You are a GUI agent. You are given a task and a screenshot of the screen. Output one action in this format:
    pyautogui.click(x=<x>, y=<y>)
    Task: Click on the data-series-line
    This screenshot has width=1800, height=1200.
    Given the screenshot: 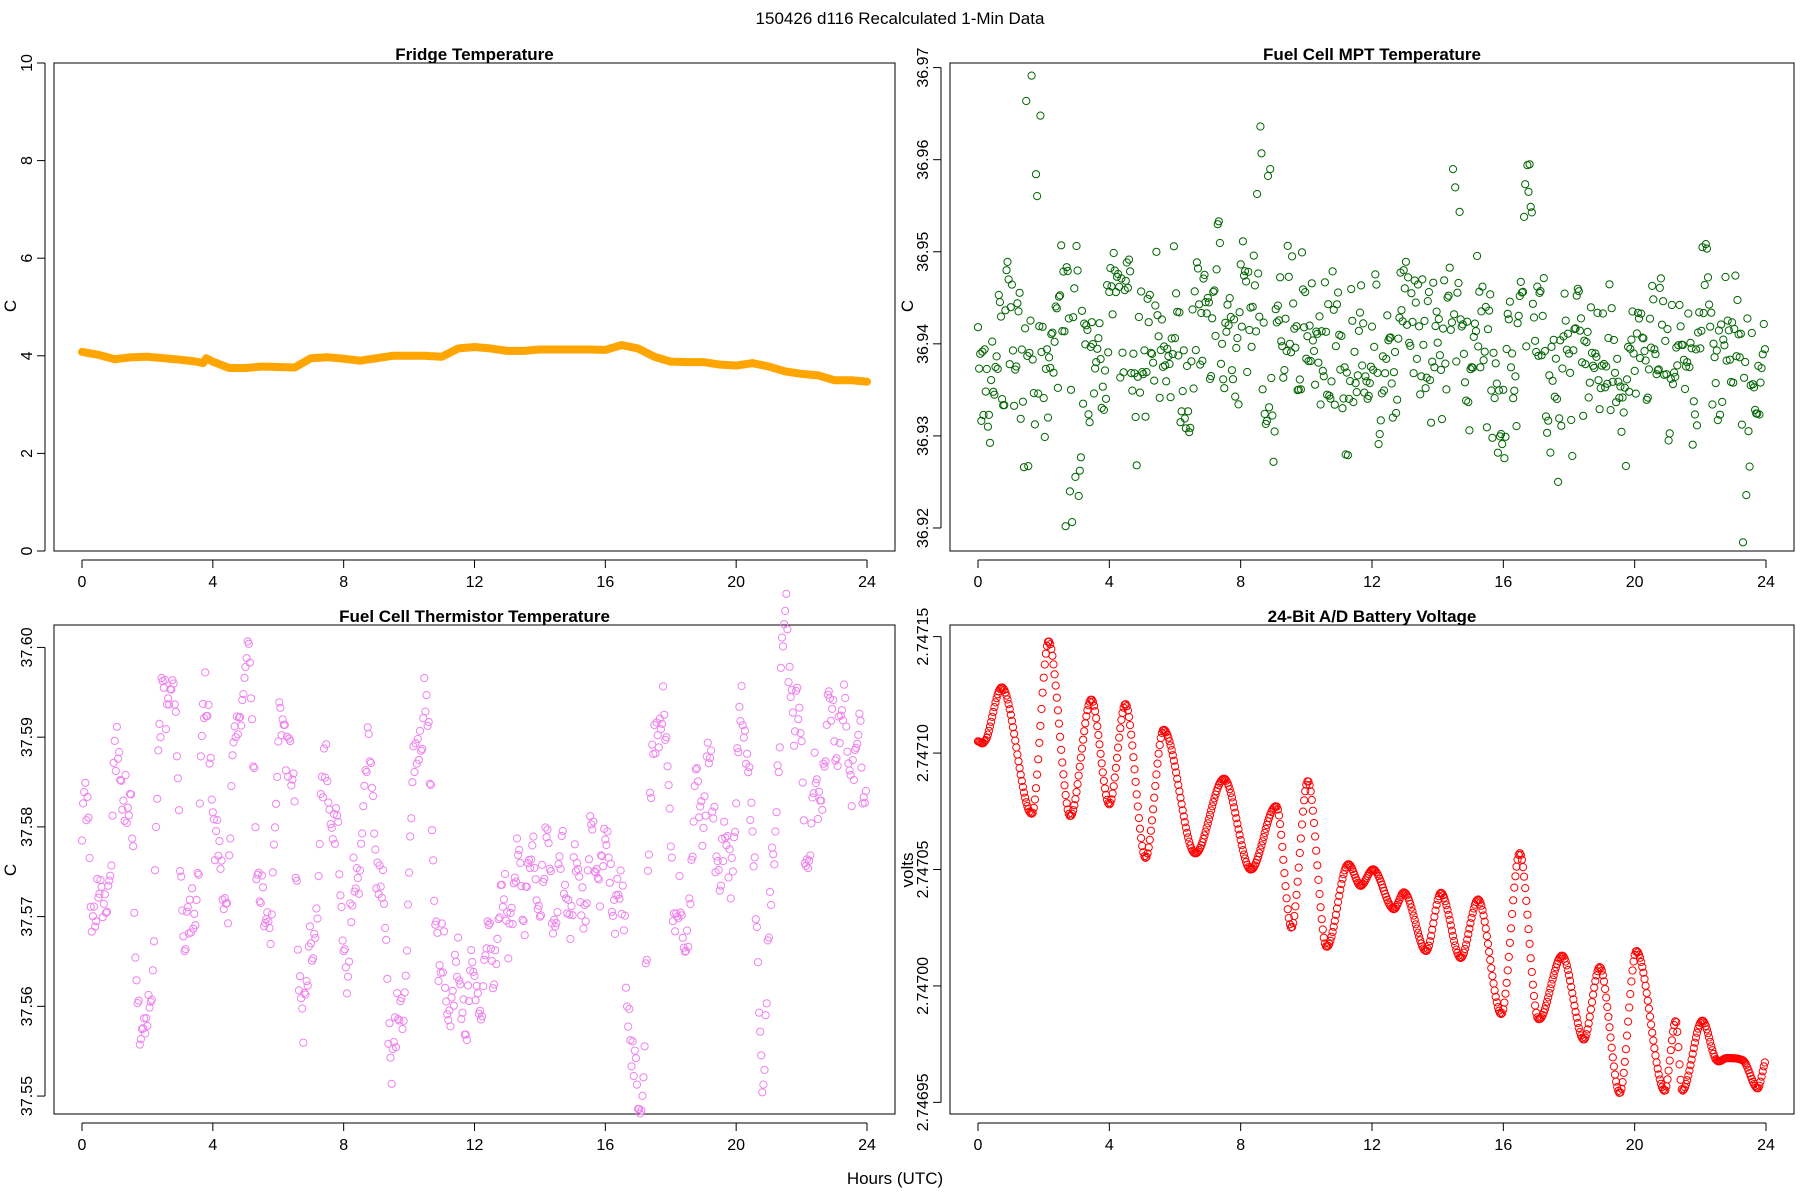 What is the action you would take?
    pyautogui.click(x=474, y=363)
    